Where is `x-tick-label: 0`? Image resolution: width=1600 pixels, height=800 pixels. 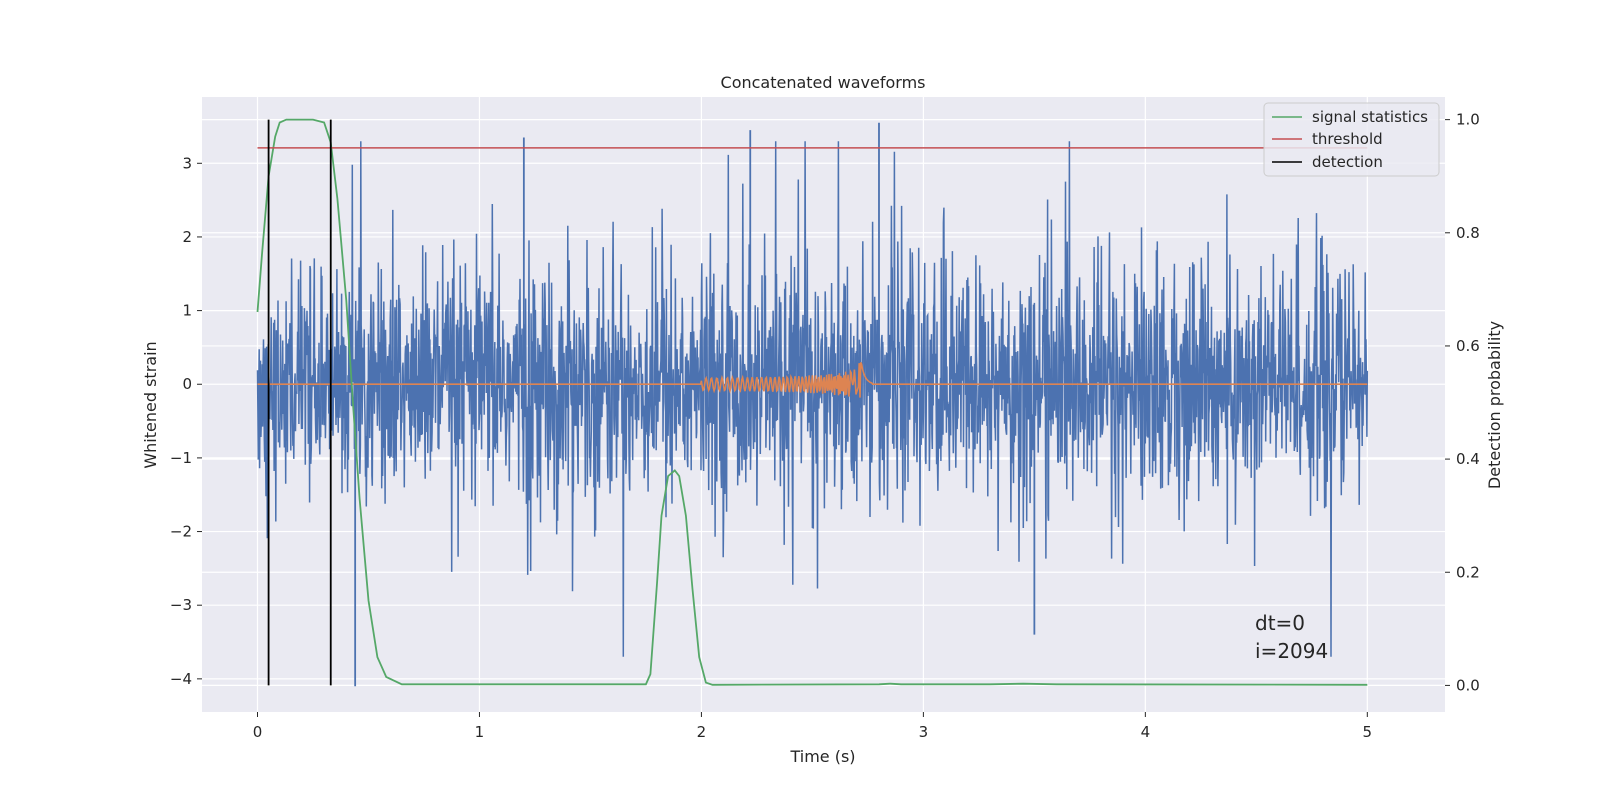
x-tick-label: 0 is located at coordinates (258, 732).